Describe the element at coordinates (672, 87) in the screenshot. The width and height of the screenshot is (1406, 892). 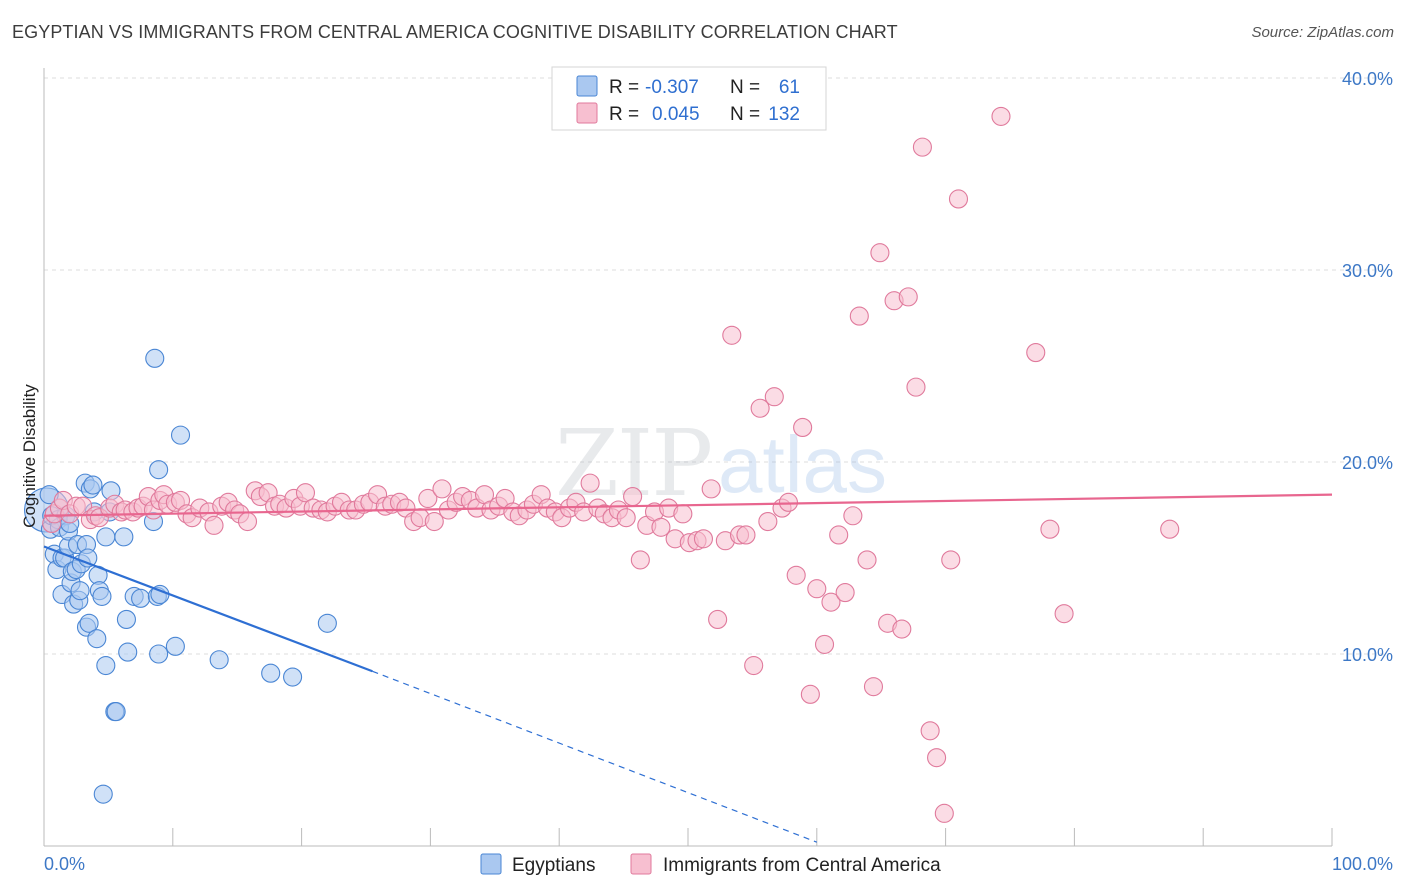
I see `legend-r-value-0: -0.307` at that location.